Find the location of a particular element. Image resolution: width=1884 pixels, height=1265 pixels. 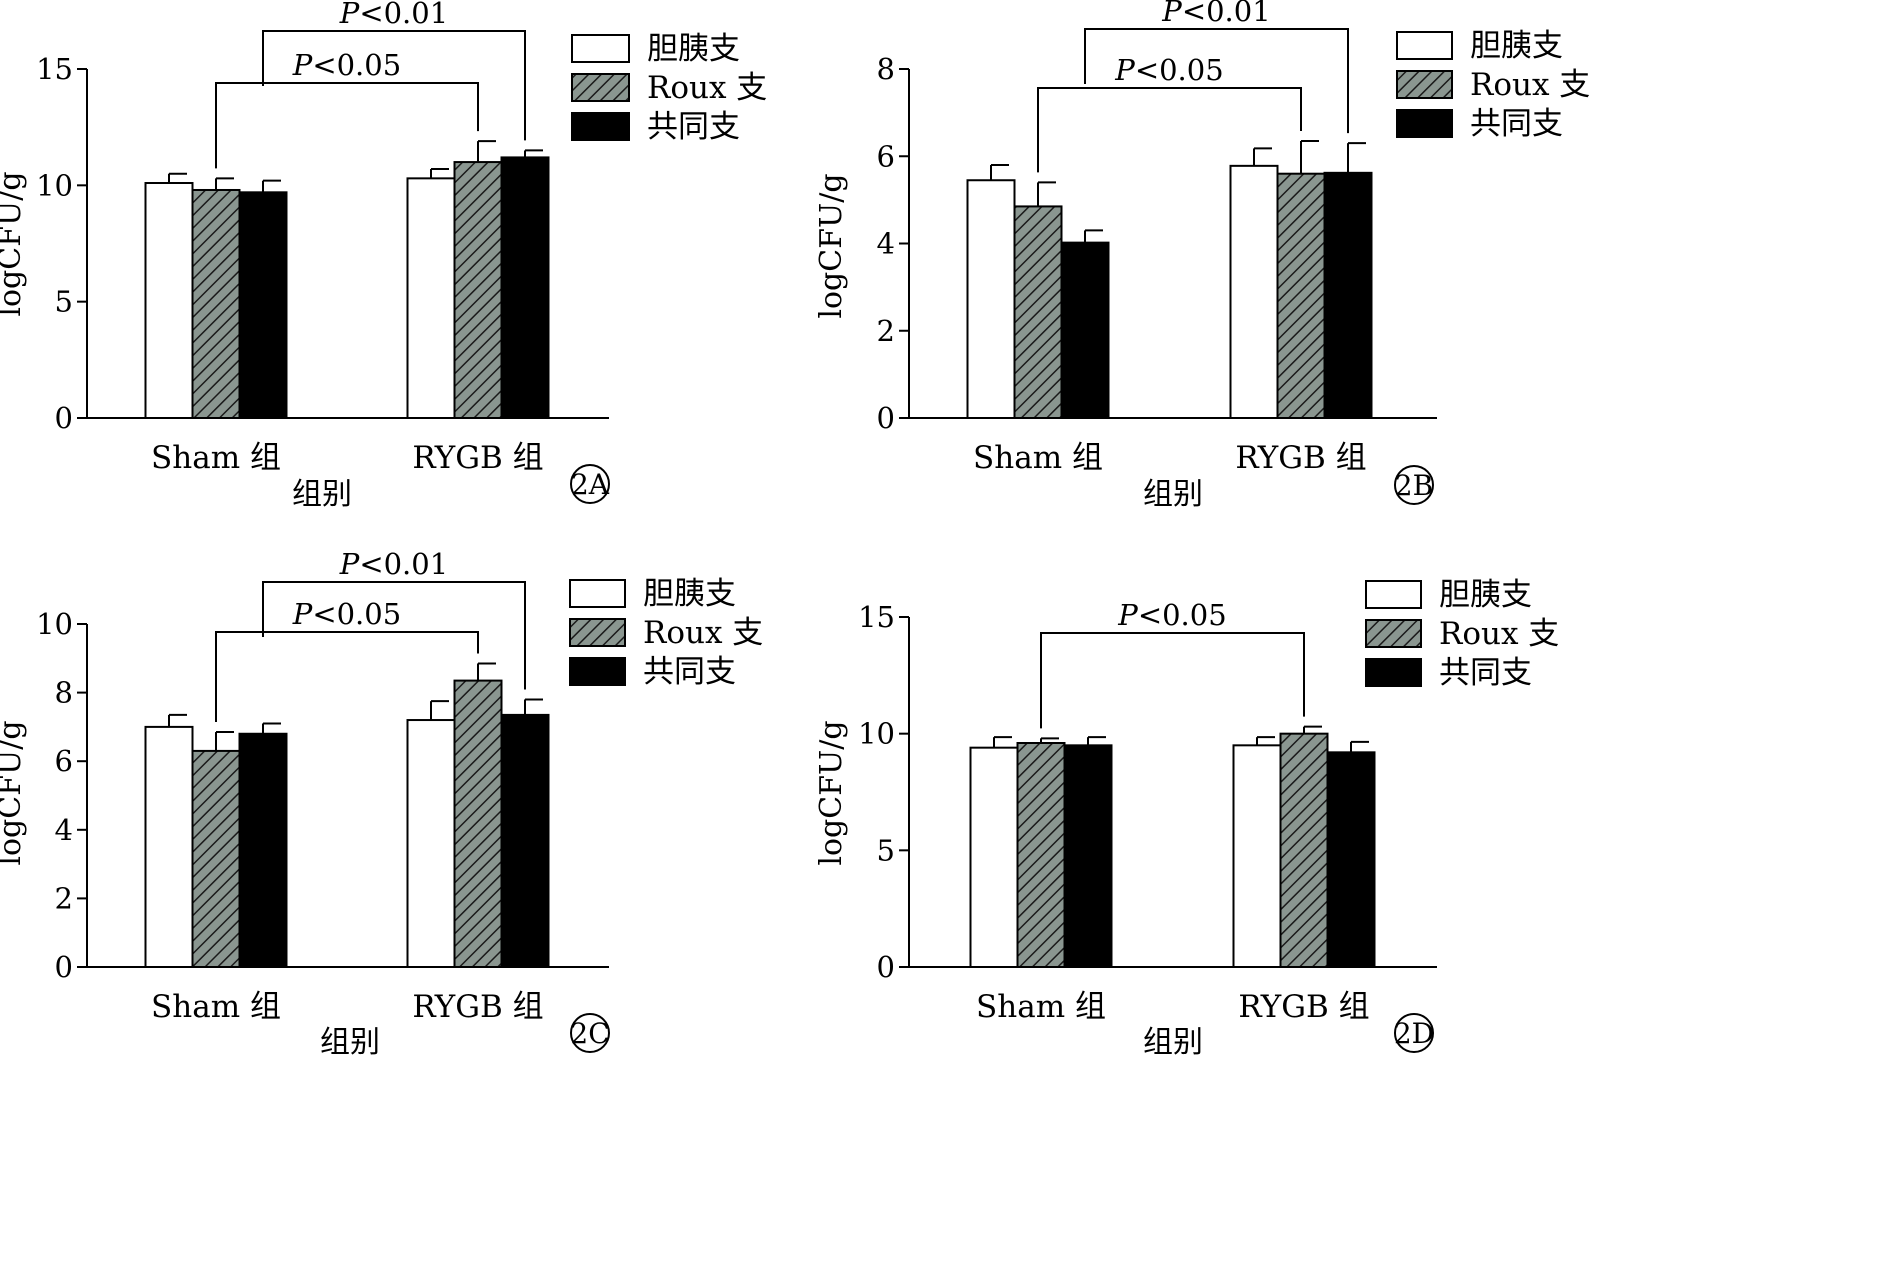

y-tick-label: 4 is located at coordinates (64, 830).